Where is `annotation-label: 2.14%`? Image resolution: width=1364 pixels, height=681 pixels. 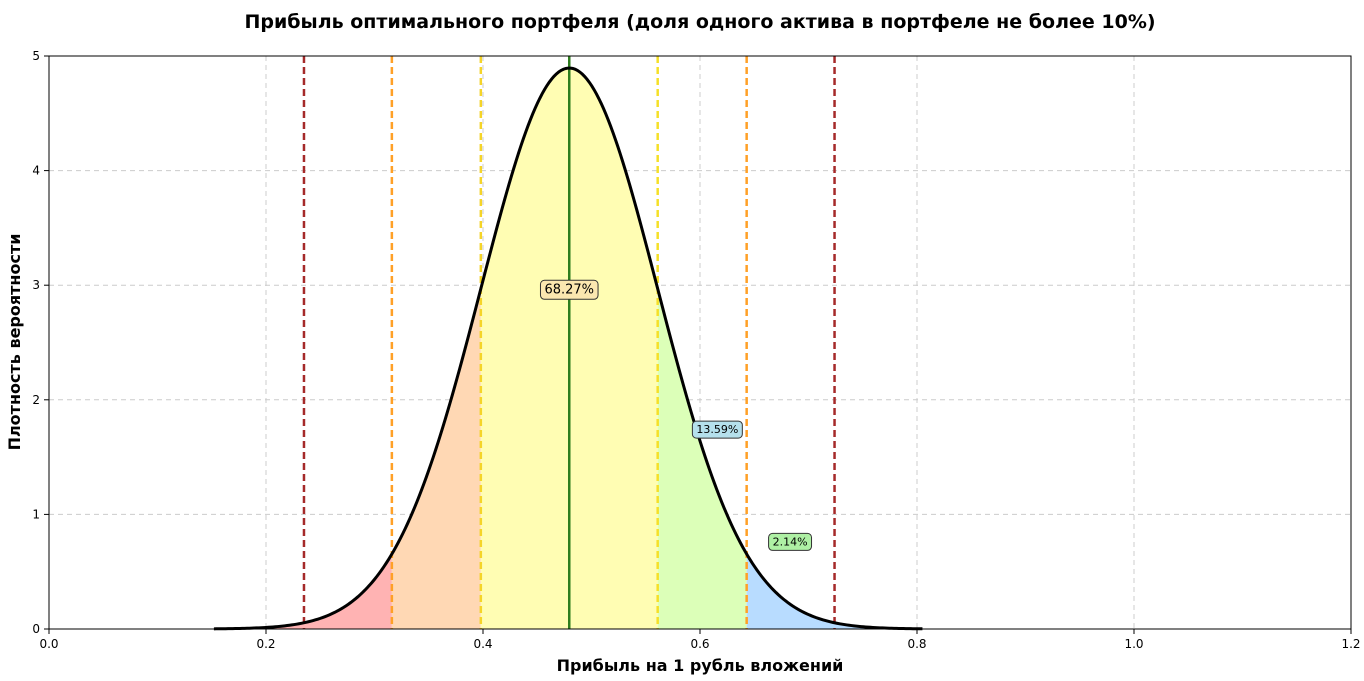 annotation-label: 2.14% is located at coordinates (790, 541).